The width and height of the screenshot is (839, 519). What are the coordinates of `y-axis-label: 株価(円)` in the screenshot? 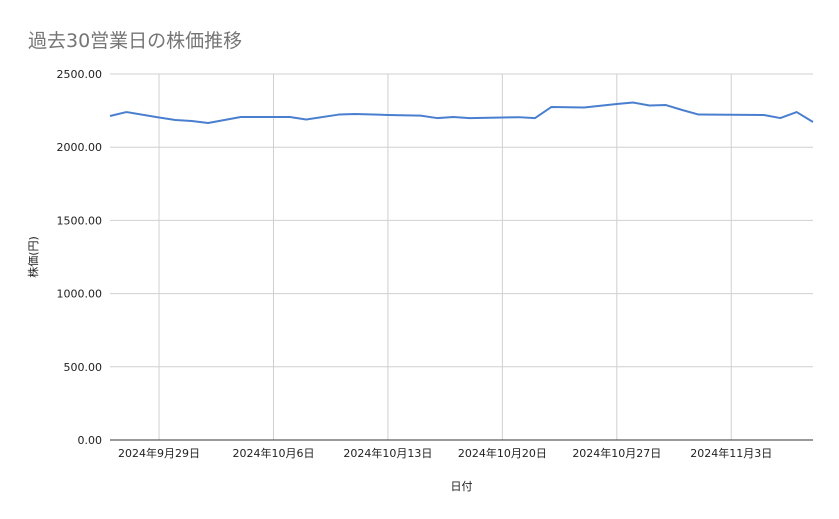 It's located at (33, 257).